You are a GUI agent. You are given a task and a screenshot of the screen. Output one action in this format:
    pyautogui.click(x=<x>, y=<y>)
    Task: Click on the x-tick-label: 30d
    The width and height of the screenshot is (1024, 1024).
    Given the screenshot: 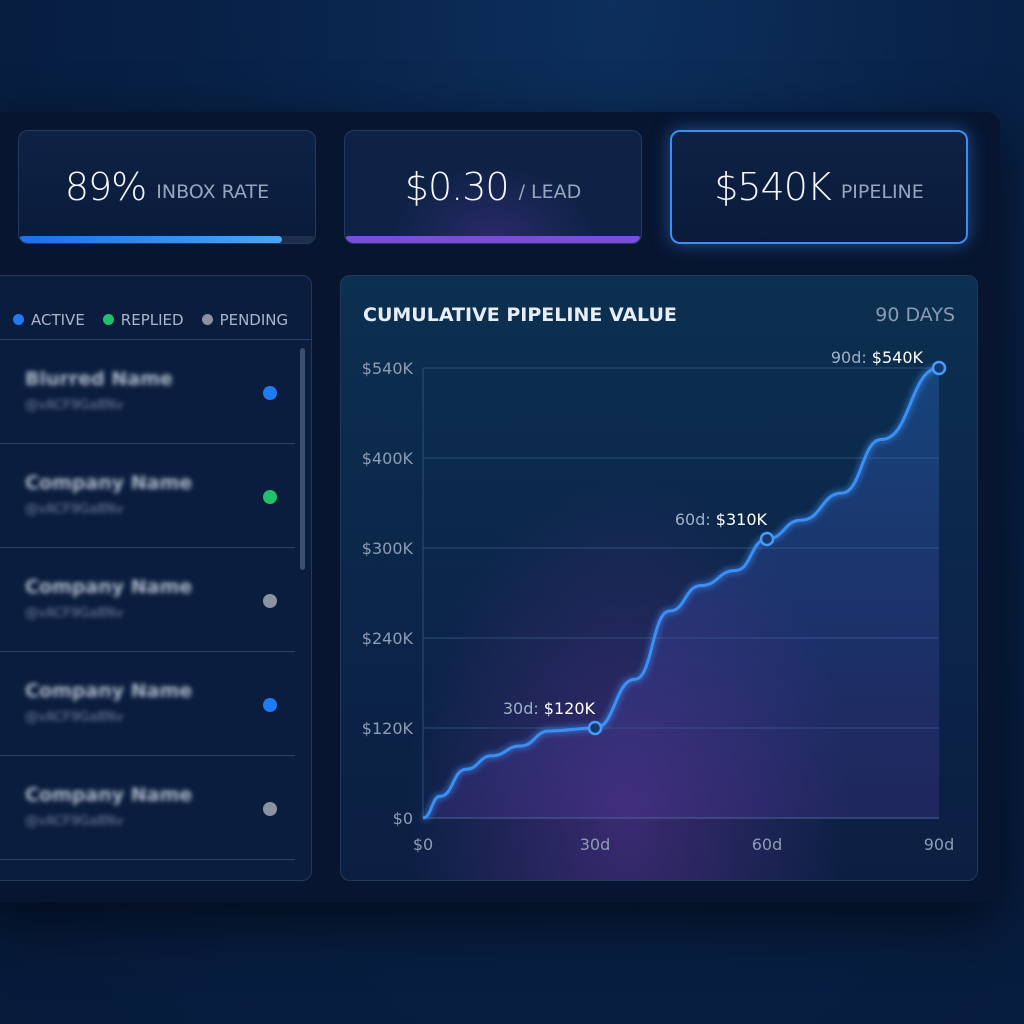 What is the action you would take?
    pyautogui.click(x=595, y=844)
    